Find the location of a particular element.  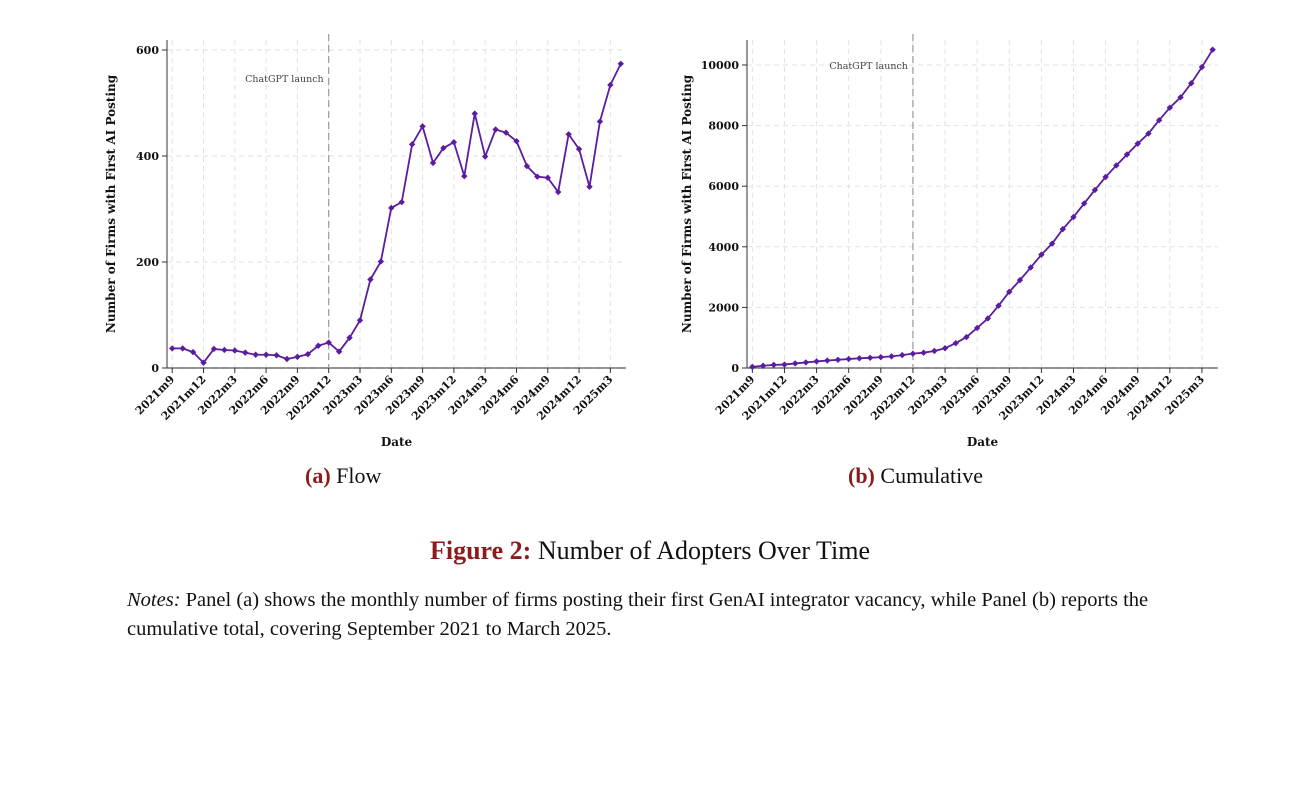

subcaption-b: (b) Cumulative is located at coordinates (915, 476).